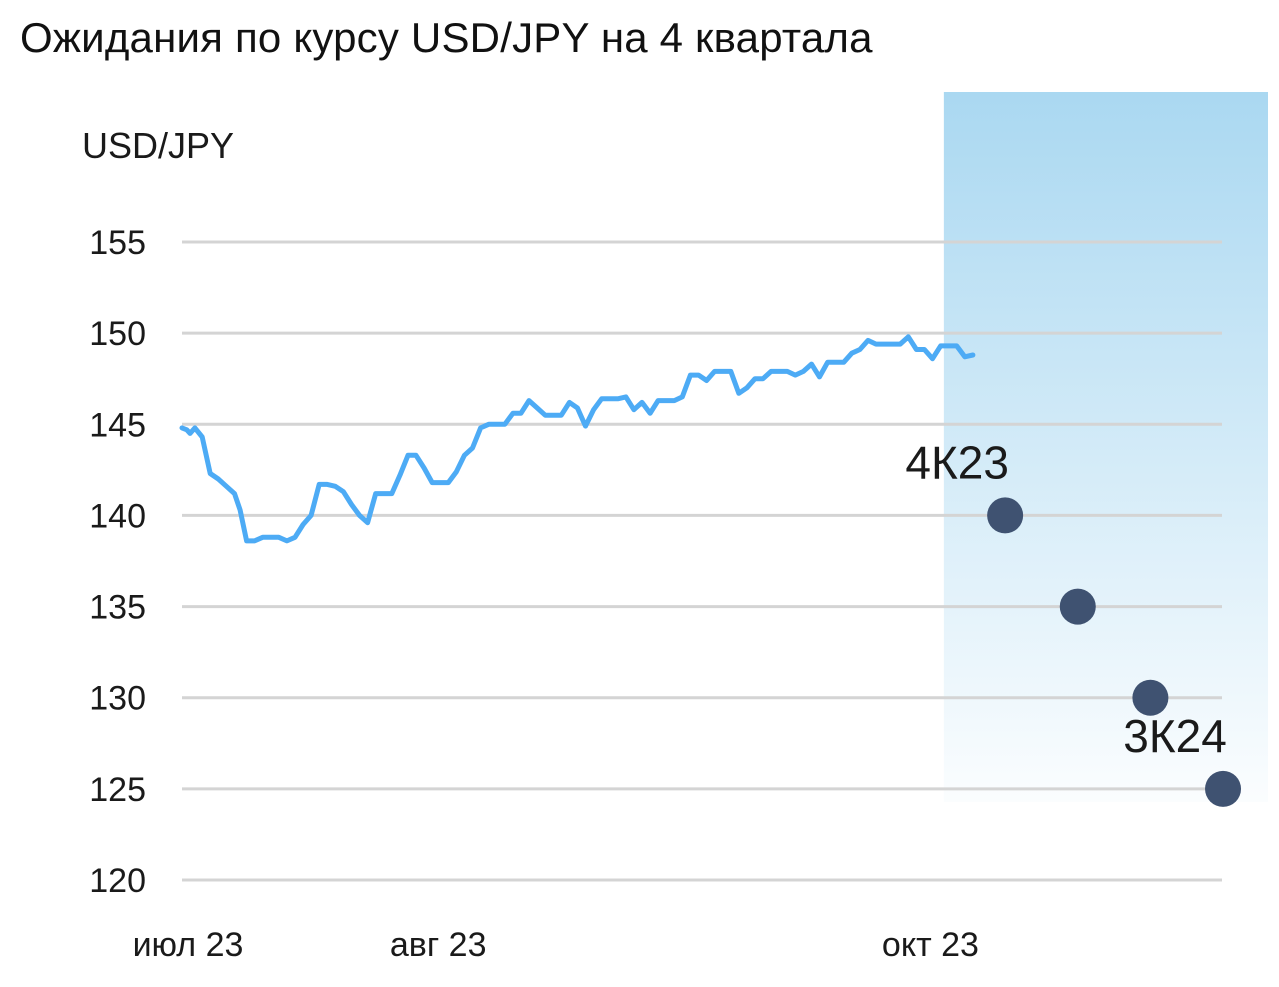 The height and width of the screenshot is (987, 1279). What do you see at coordinates (117, 425) in the screenshot?
I see `y-tick-label-145: 145` at bounding box center [117, 425].